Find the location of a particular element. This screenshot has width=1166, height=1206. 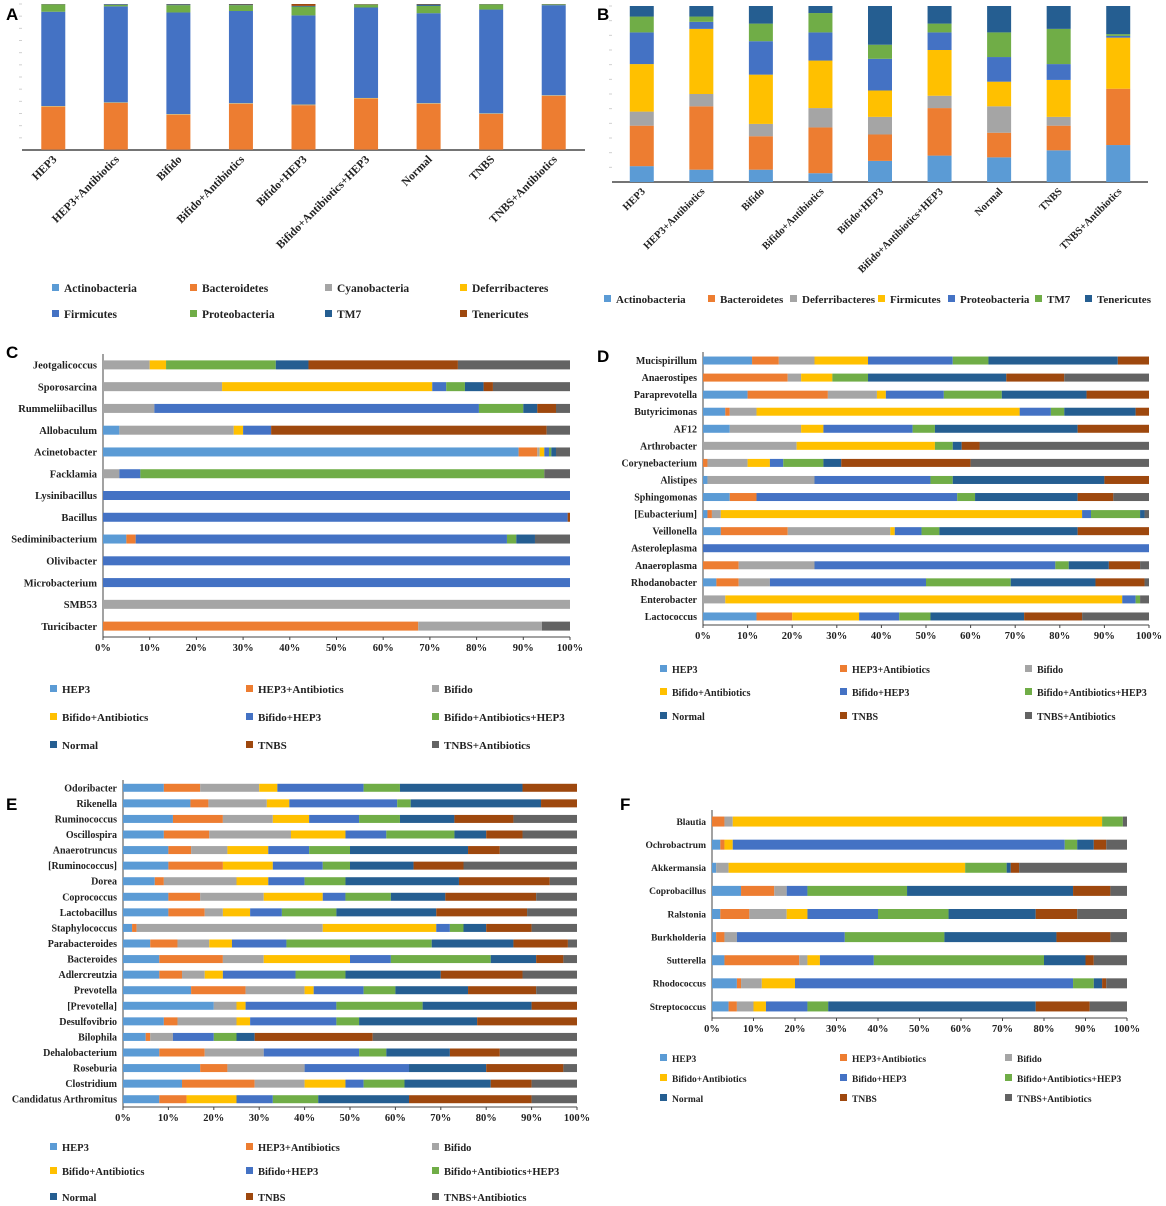

bar-segment-bifido-facklamia is located at coordinates (111, 474).